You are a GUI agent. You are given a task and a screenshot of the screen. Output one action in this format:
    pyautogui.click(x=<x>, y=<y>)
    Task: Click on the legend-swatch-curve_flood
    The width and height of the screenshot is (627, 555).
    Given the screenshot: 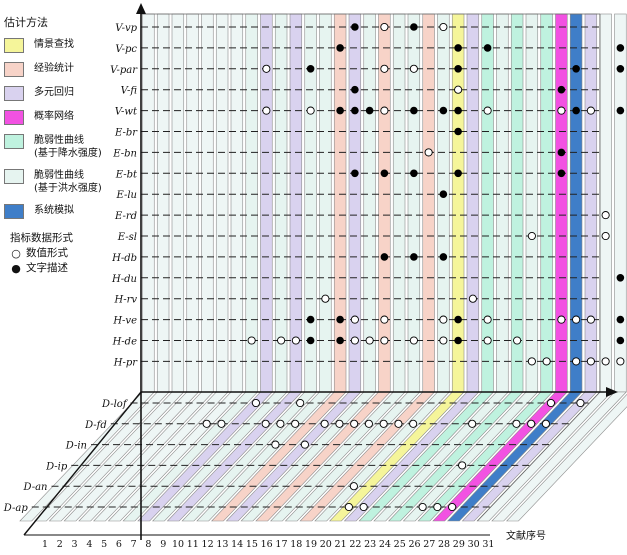 What is the action you would take?
    pyautogui.click(x=14, y=176)
    